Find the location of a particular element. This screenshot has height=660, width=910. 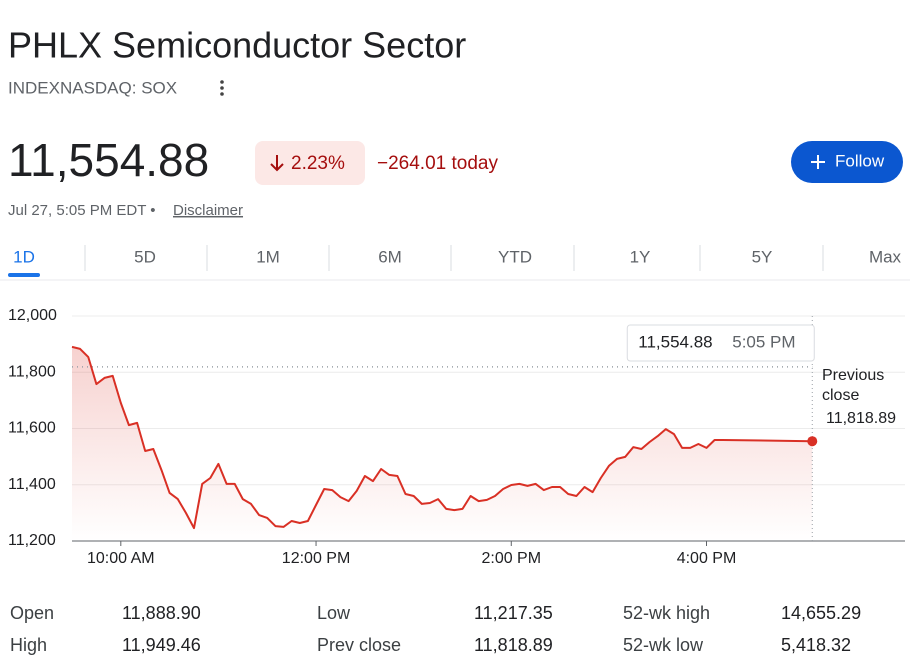

last-point is located at coordinates (812, 441).